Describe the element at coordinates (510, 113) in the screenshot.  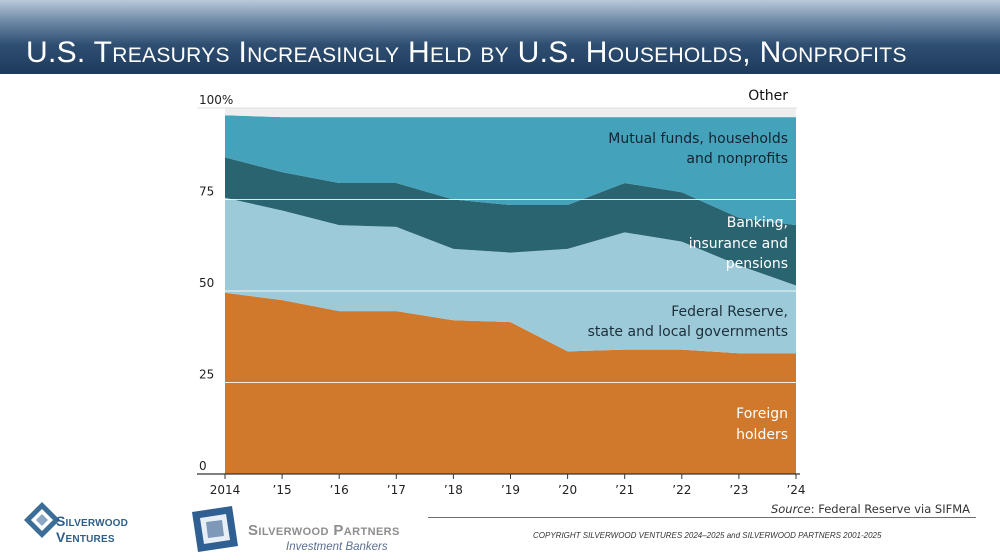
I see `area-other` at that location.